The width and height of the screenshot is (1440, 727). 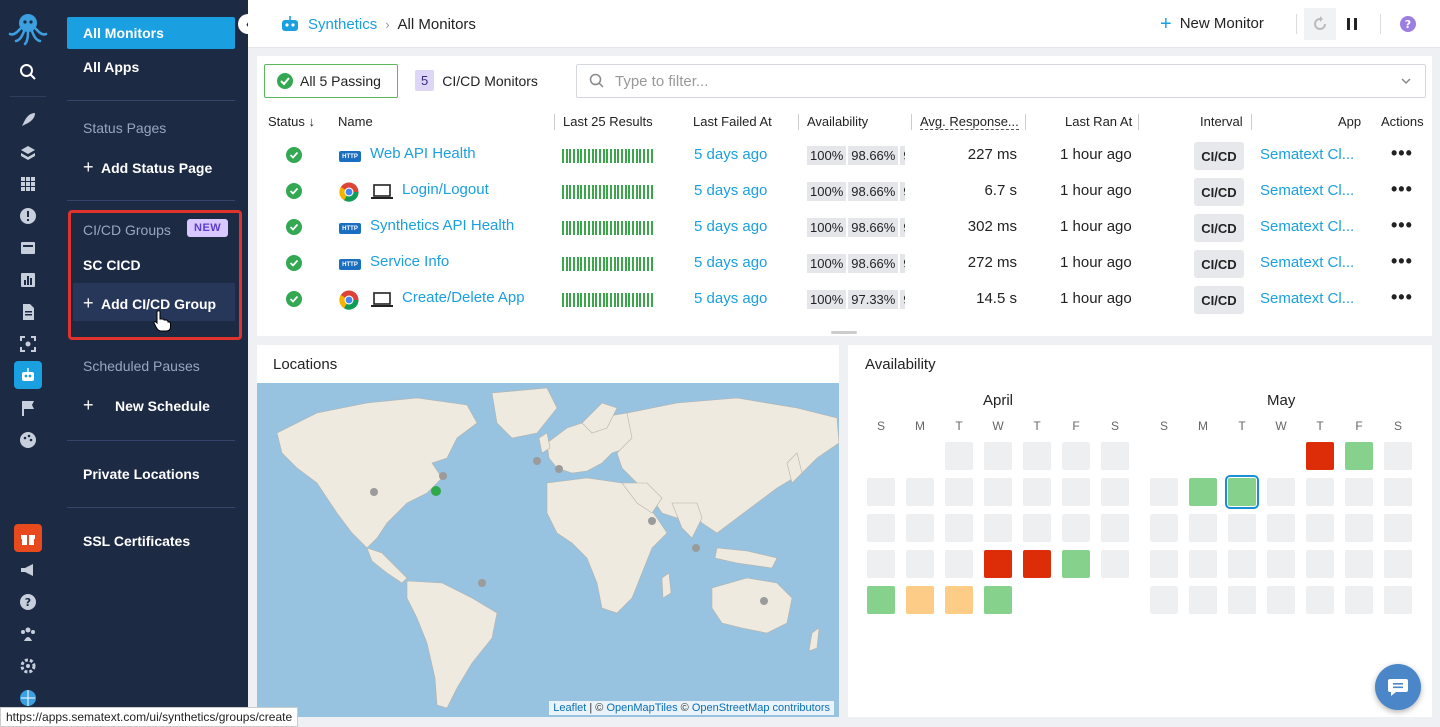 I want to click on experience-icon, so click(x=28, y=344).